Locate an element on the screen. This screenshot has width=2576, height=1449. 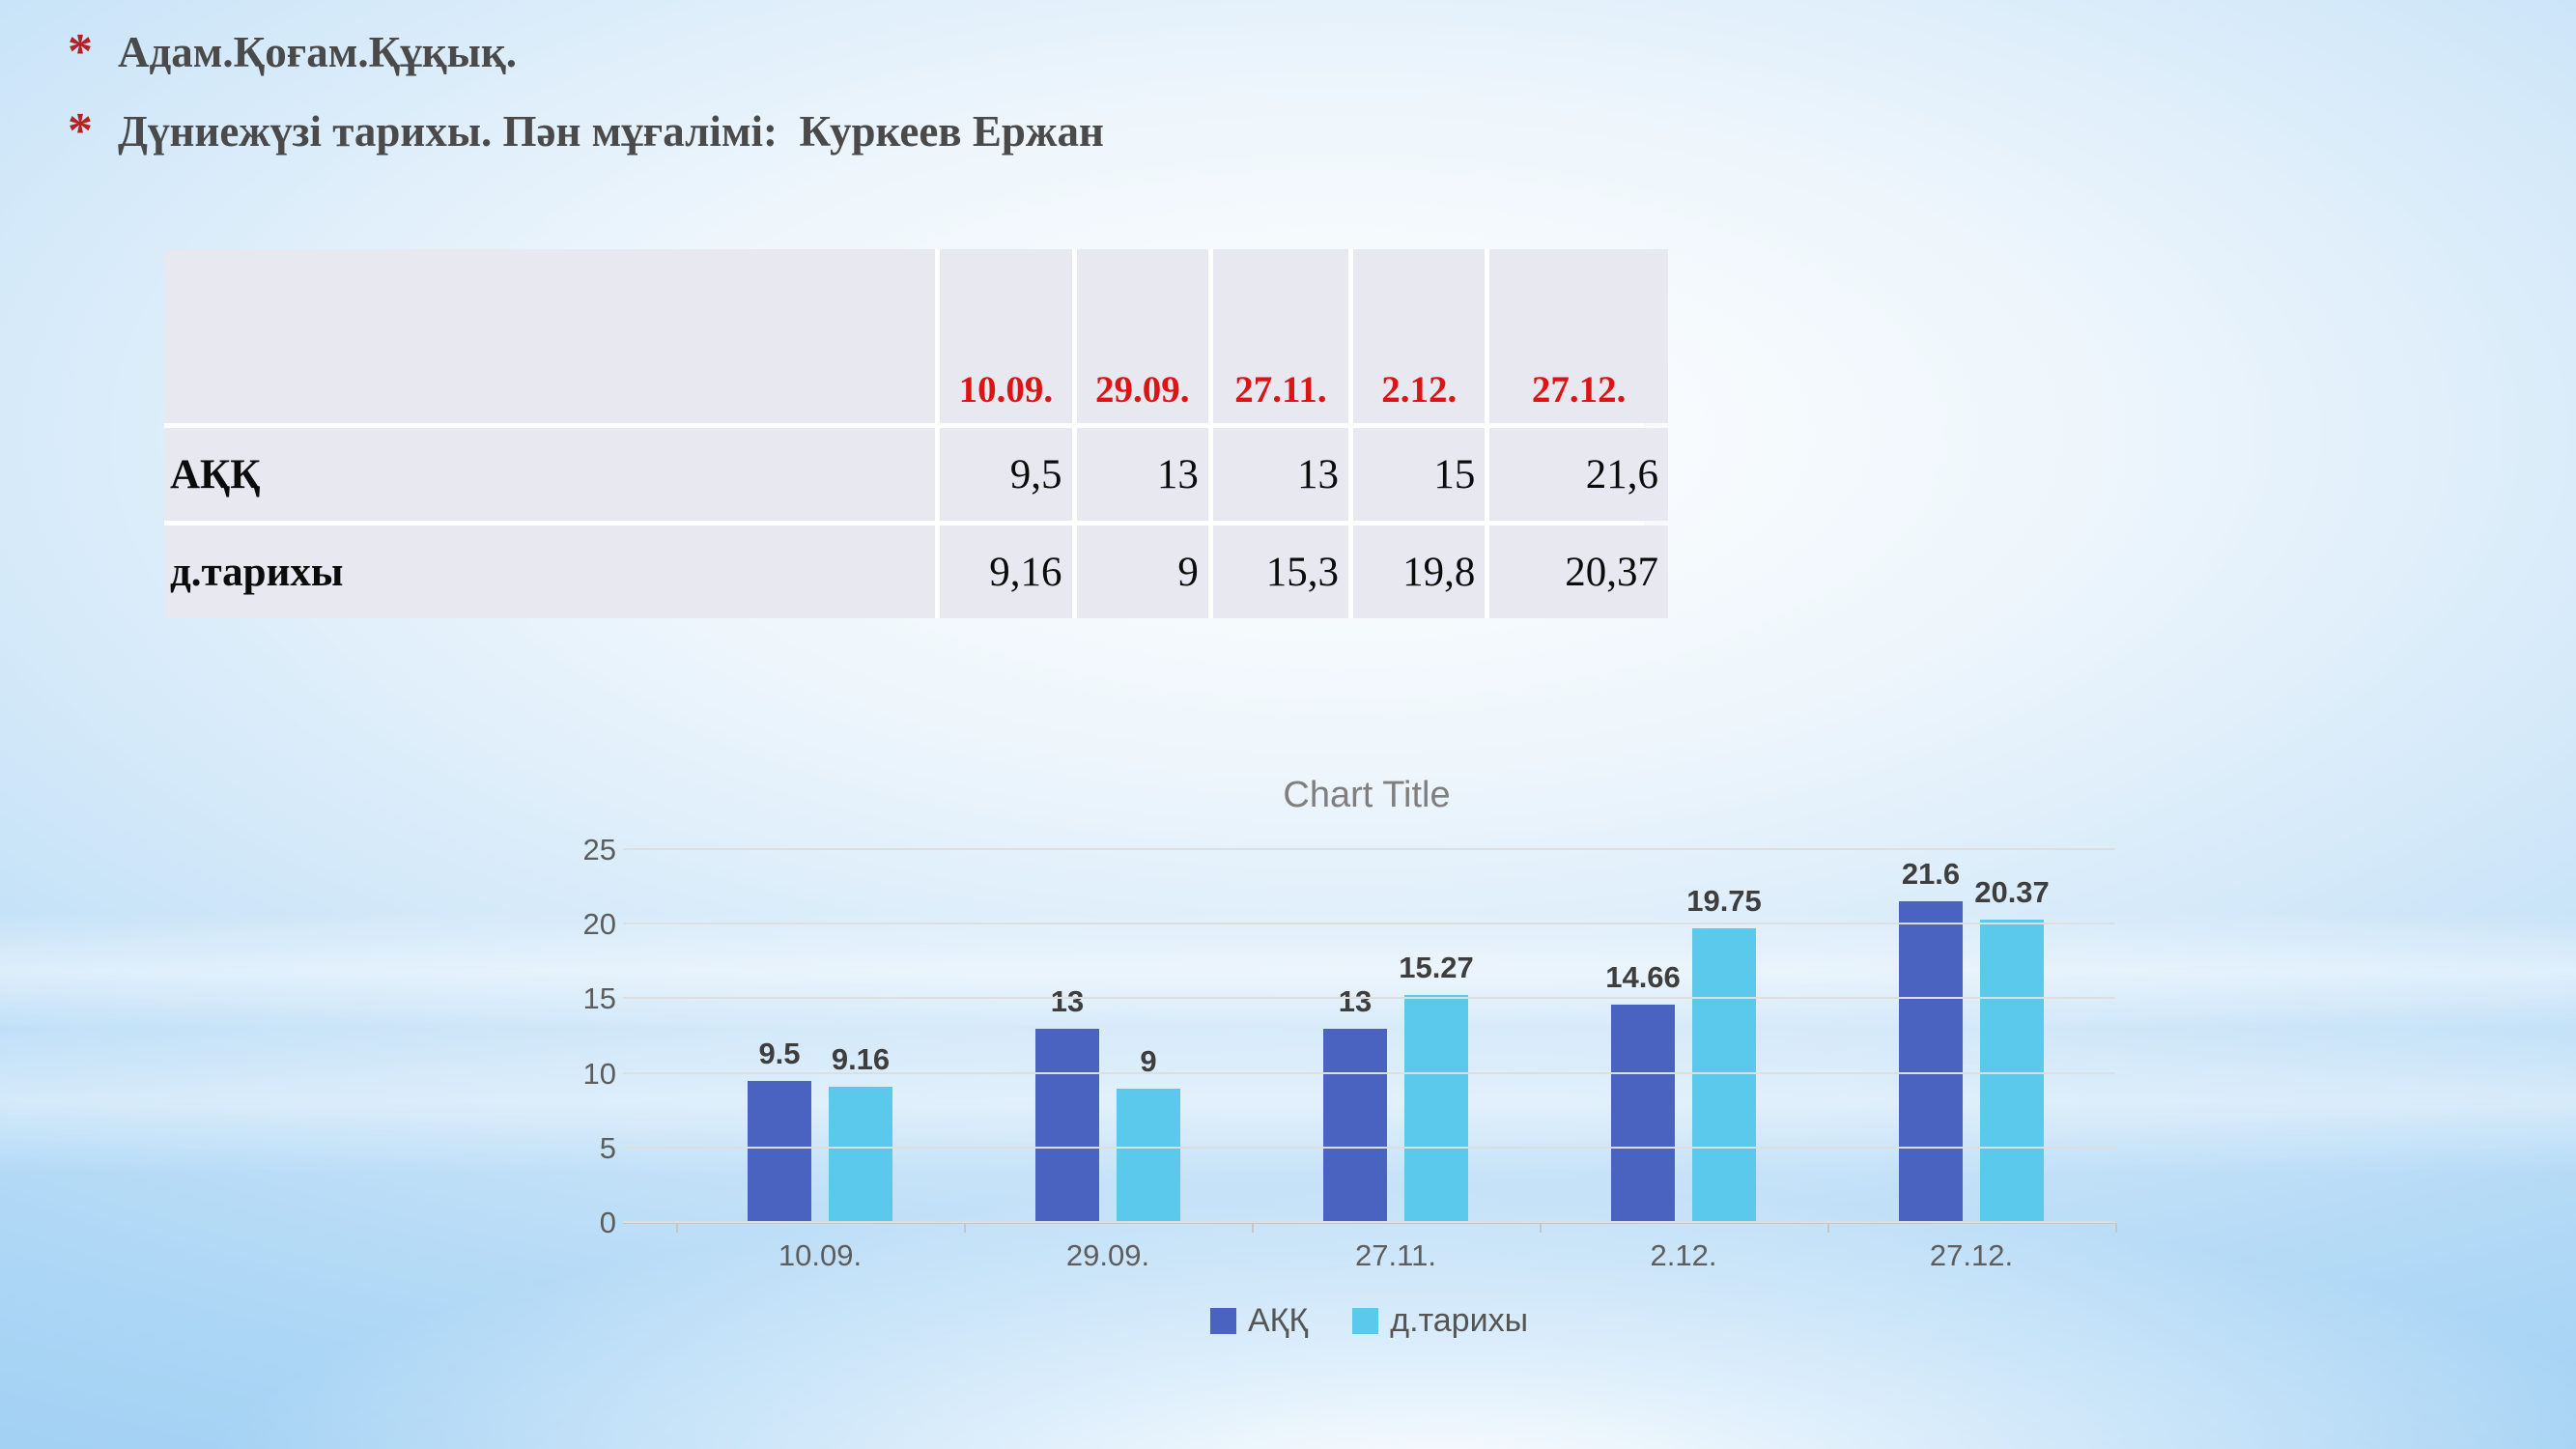
x-axis-labels: 10.09. 29.09. 27.11. 2.12. 27.12. is located at coordinates (1395, 1248).